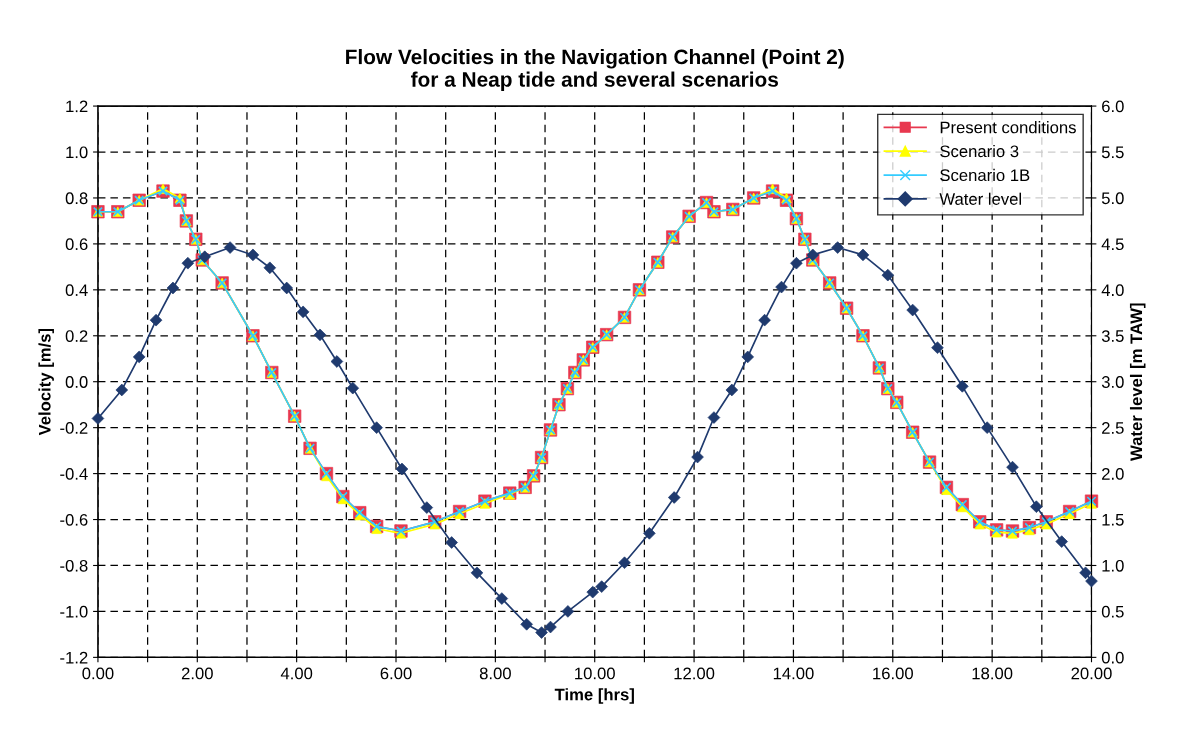 Image resolution: width=1180 pixels, height=747 pixels. Describe the element at coordinates (396, 673) in the screenshot. I see `x-tick-label: 6.00` at that location.